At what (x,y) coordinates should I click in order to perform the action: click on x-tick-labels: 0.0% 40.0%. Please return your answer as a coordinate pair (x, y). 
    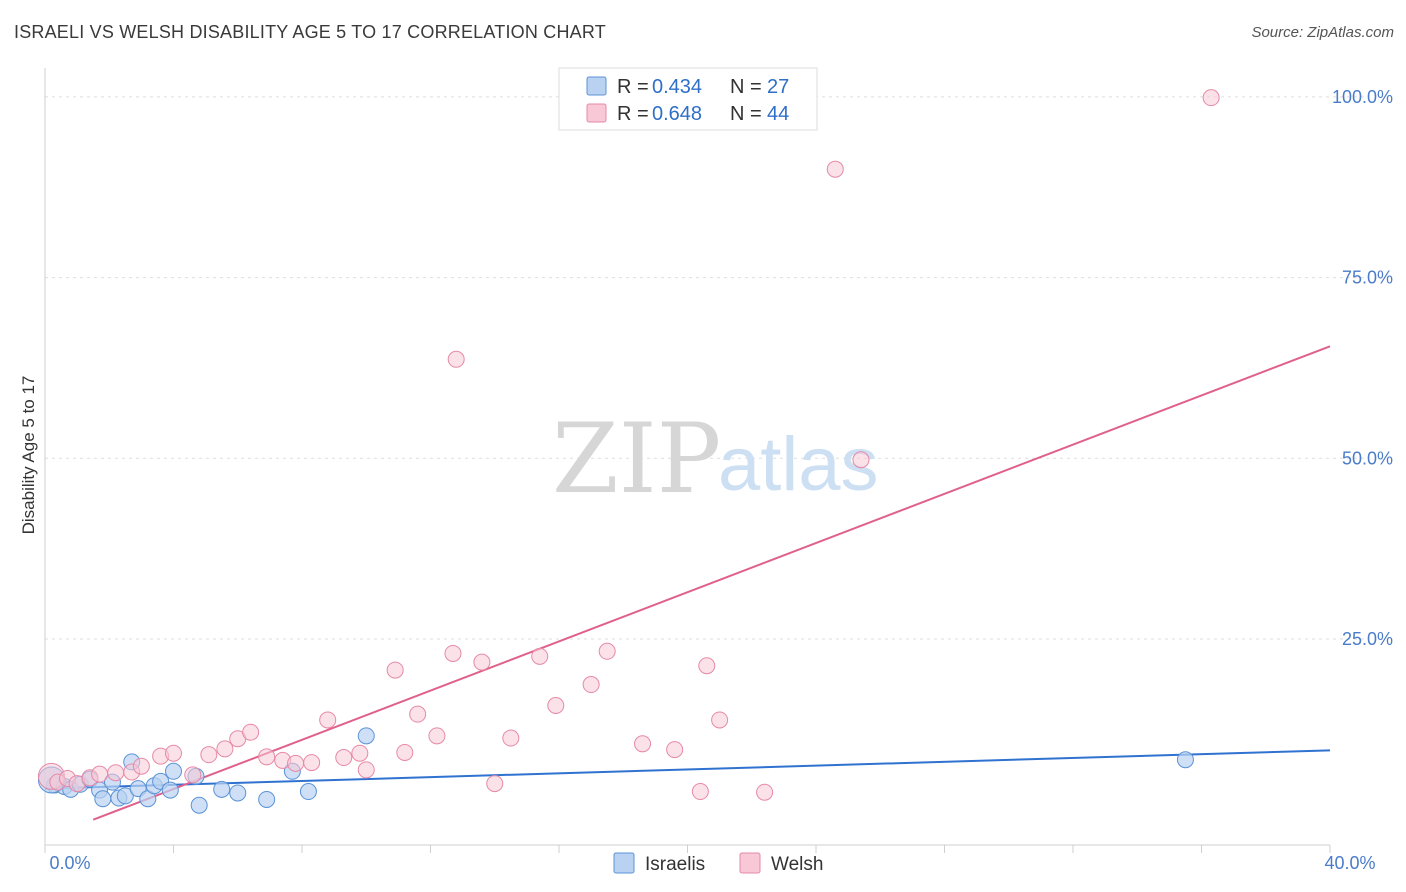
    Looking at the image, I should click on (710, 859).